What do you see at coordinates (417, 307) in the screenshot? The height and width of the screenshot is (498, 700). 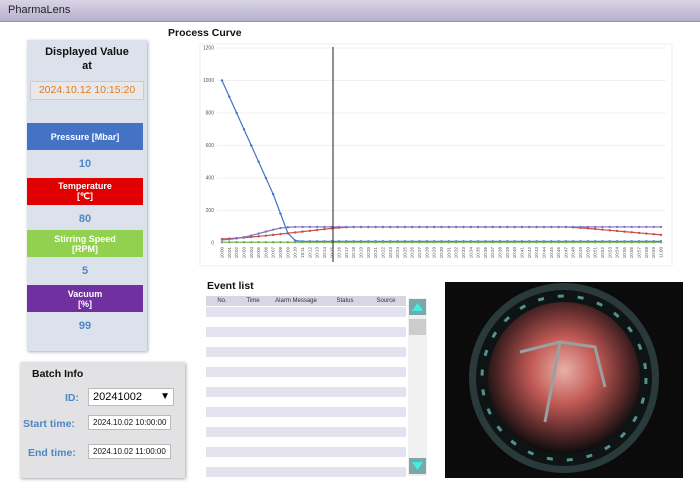 I see `scroll-up` at bounding box center [417, 307].